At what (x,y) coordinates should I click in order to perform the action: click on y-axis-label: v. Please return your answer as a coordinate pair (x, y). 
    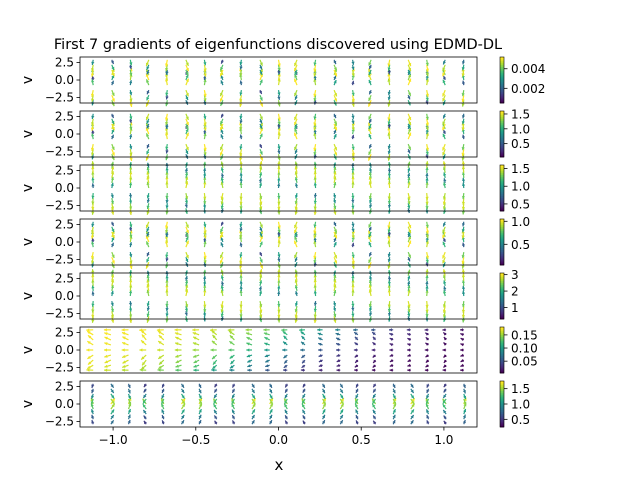
    Looking at the image, I should click on (28, 350).